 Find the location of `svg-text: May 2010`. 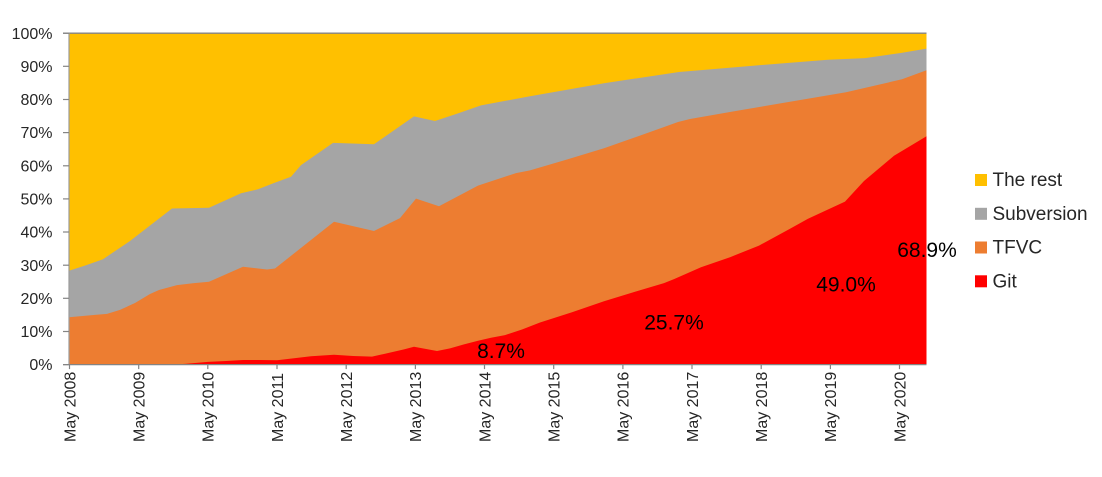

svg-text: May 2010 is located at coordinates (209, 407).